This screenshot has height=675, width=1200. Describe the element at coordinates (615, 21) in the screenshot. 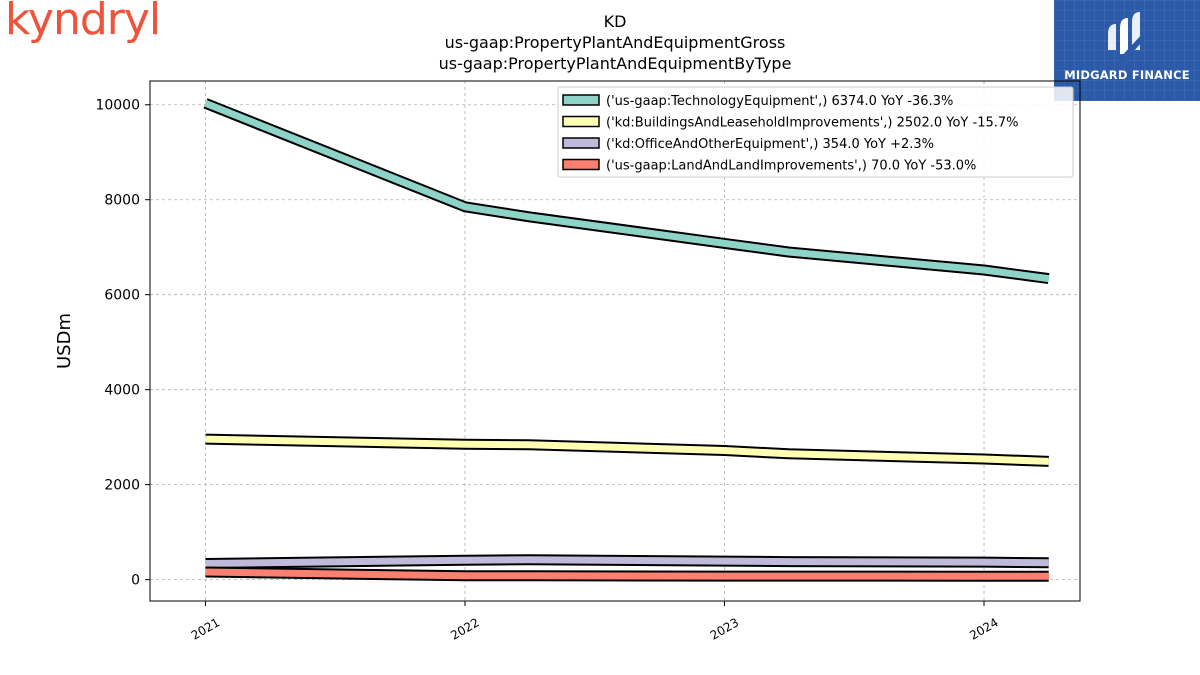

I see `title-line: KD` at that location.